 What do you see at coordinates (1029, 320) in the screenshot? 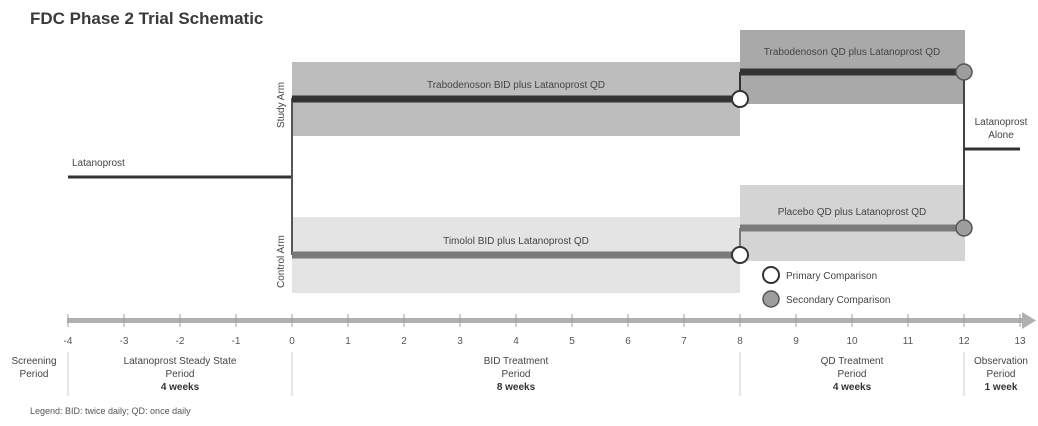
I see `time-axis-arrowhead` at bounding box center [1029, 320].